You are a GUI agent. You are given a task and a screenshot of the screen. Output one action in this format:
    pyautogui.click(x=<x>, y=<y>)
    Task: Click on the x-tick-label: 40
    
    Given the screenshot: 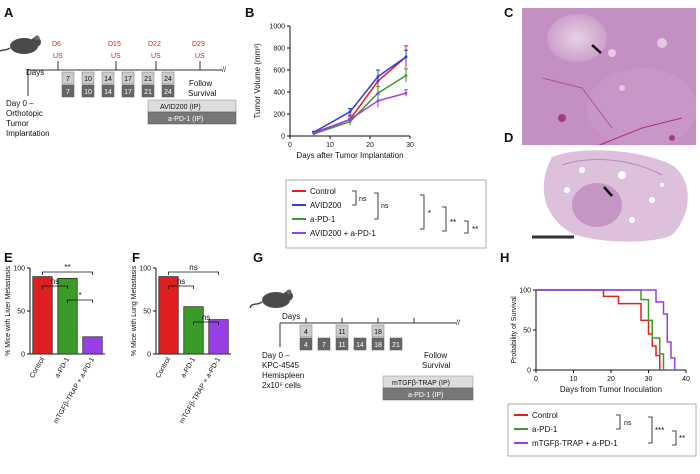 What is the action you would take?
    pyautogui.click(x=686, y=379)
    